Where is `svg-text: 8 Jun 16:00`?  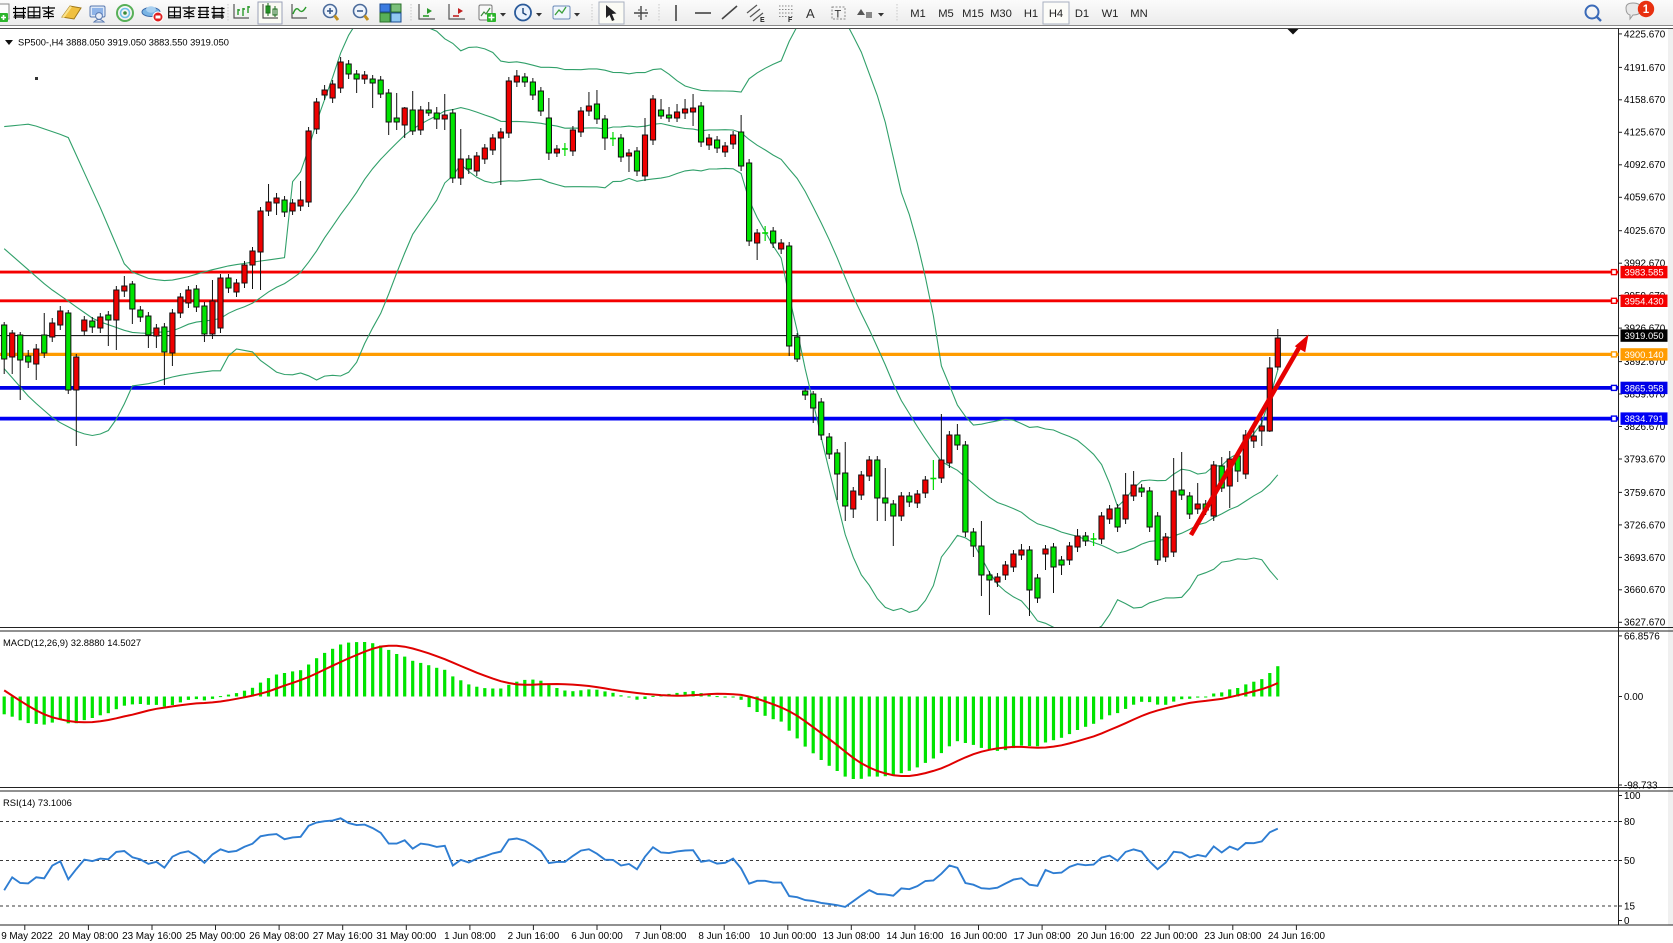
svg-text: 8 Jun 16:00 is located at coordinates (724, 936).